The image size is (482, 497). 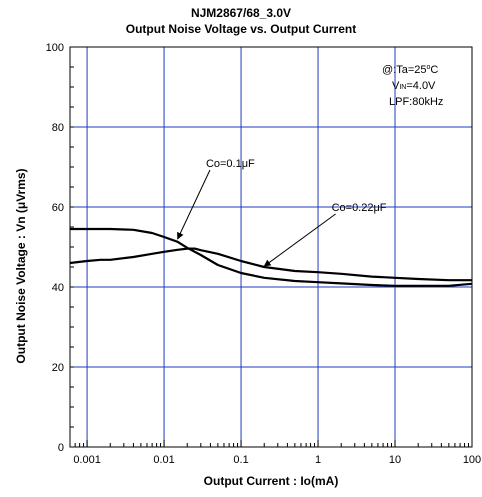 What do you see at coordinates (230, 164) in the screenshot?
I see `annotation-label: Co=0.1μF` at bounding box center [230, 164].